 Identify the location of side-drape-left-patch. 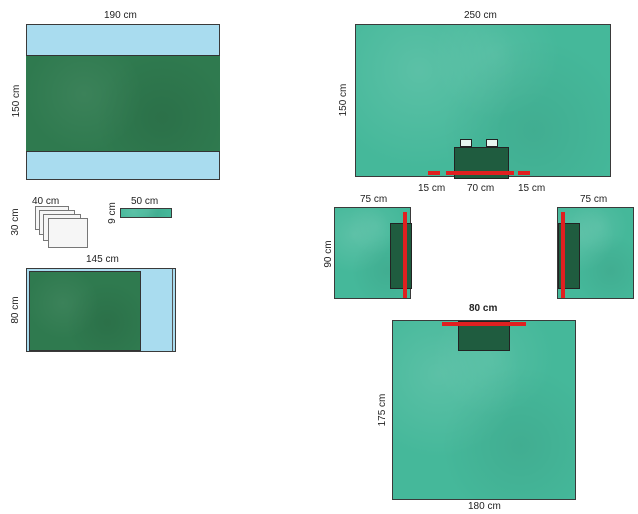
(401, 256).